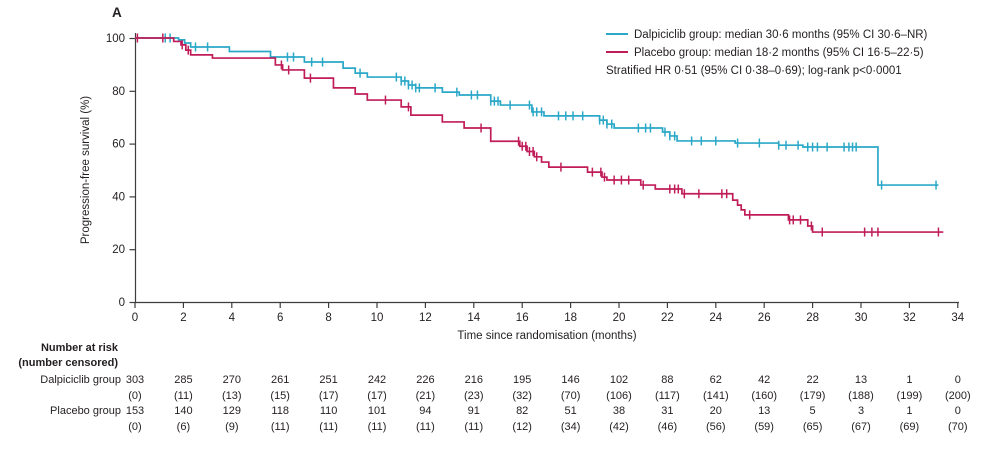 The height and width of the screenshot is (457, 982). Describe the element at coordinates (522, 427) in the screenshot. I see `risk-cell: (12)` at that location.